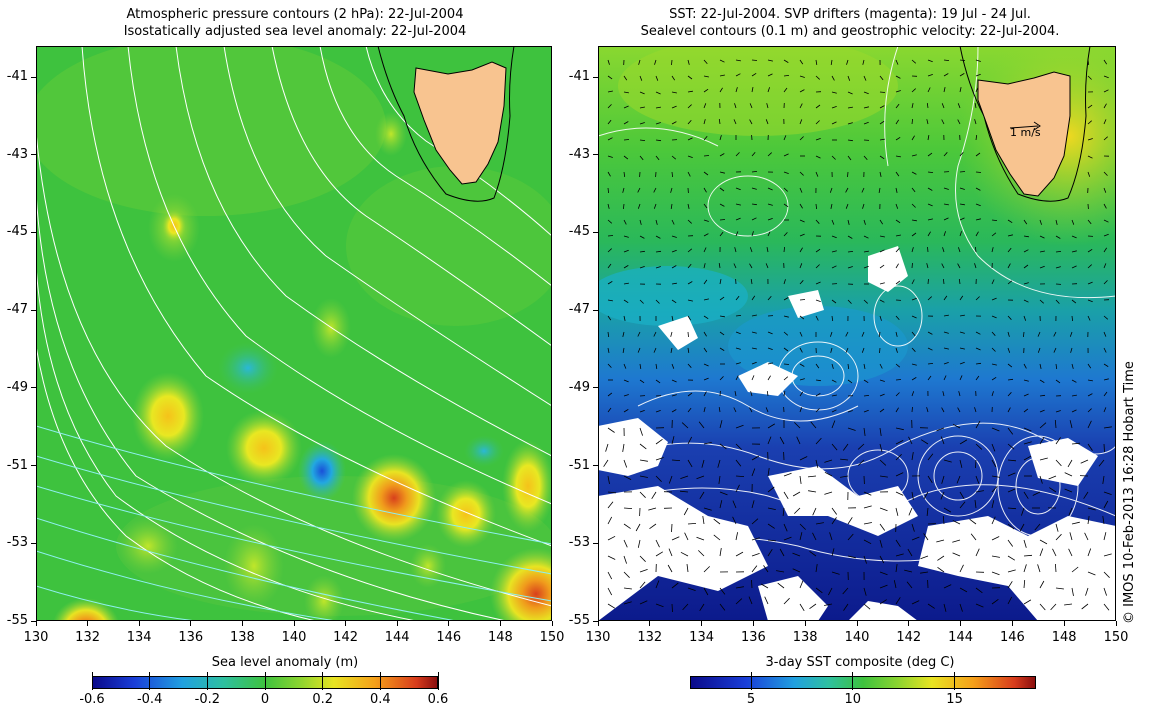 Image resolution: width=1150 pixels, height=710 pixels. I want to click on tasmania-land-sst, so click(1025, 124).